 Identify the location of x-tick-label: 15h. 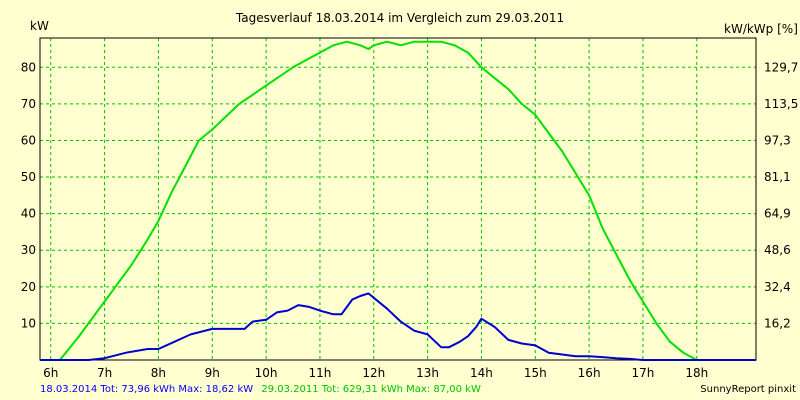
(535, 373).